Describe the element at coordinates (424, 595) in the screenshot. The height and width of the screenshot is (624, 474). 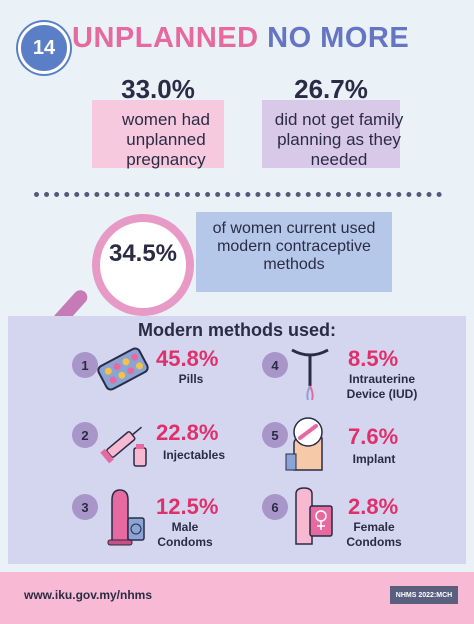
I see `nhms-badge: NHMS 2022:MCH` at that location.